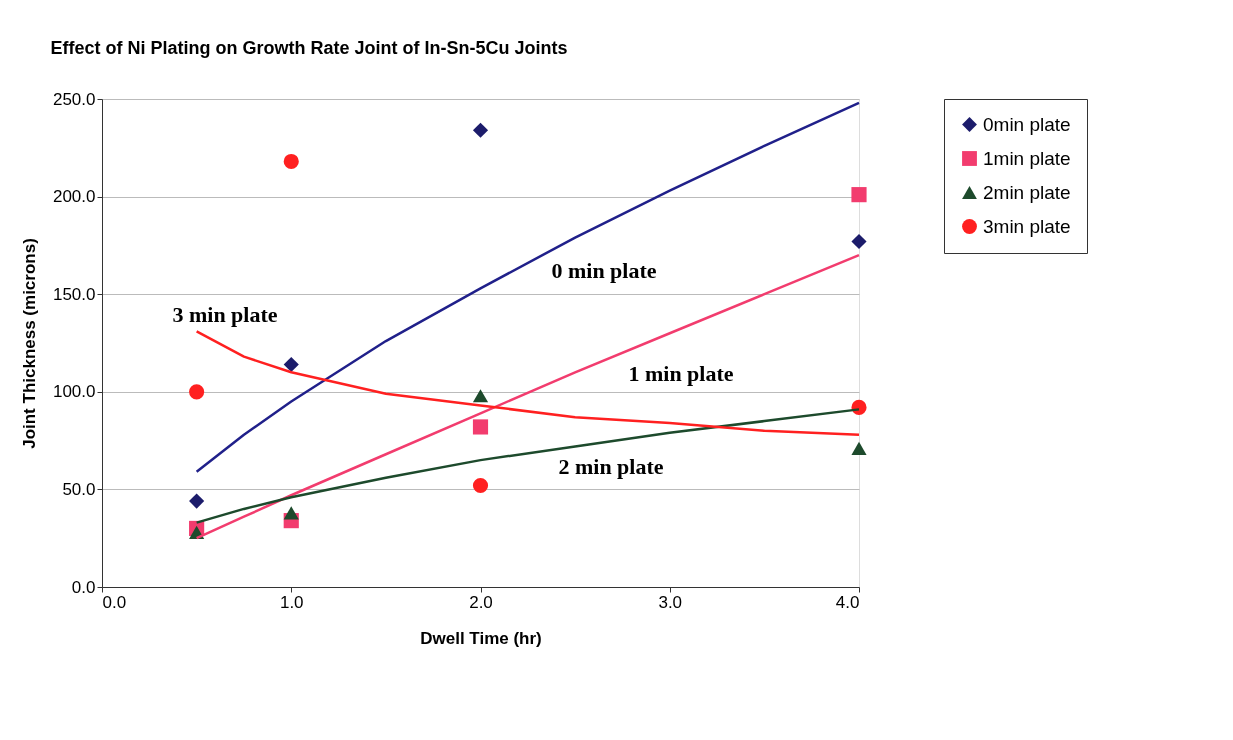 This screenshot has height=740, width=1233. What do you see at coordinates (83, 587) in the screenshot?
I see `y-tick-label: 0.0` at bounding box center [83, 587].